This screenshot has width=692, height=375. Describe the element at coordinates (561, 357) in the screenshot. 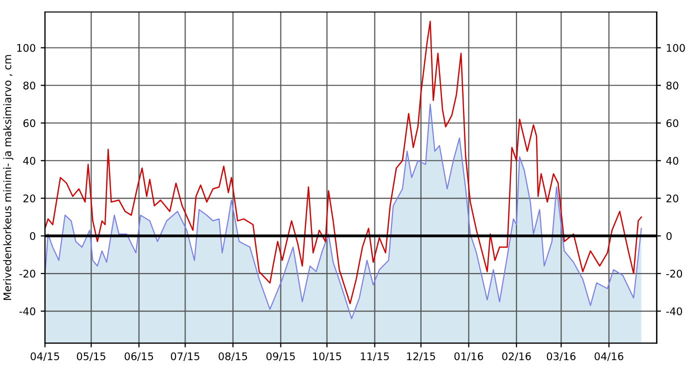

I see `x-tick-label: 03/16` at that location.